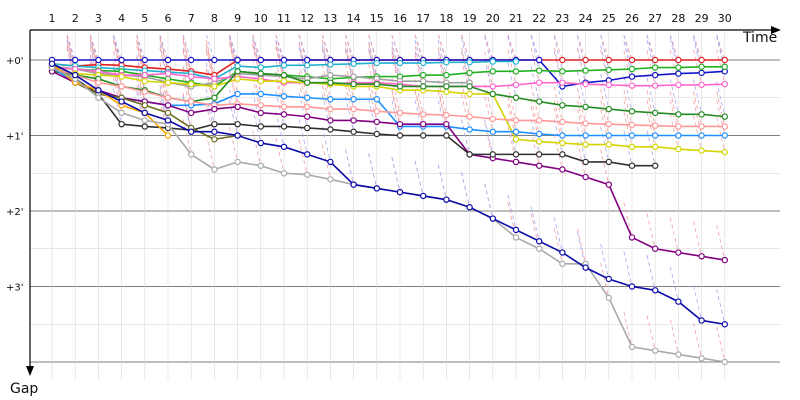  I want to click on x-tick-label: 24, so click(586, 18).